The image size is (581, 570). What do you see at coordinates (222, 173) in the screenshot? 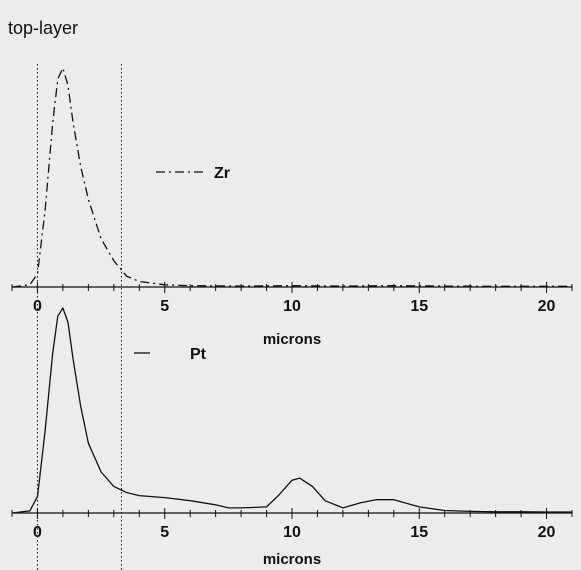
I see `legend-label-zr: Zr` at bounding box center [222, 173].